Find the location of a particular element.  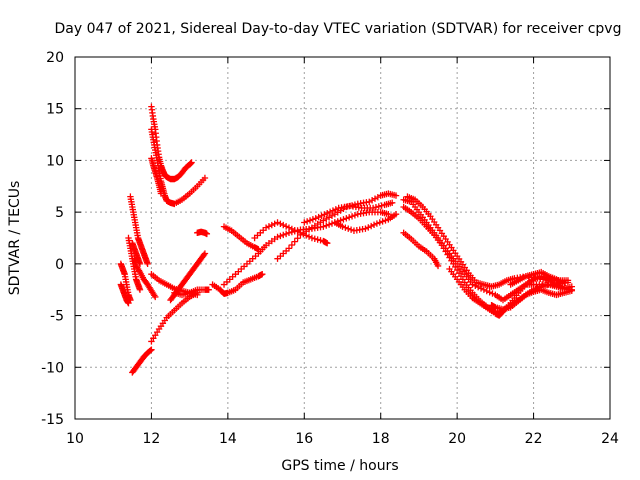

x-tick-label: 12 is located at coordinates (152, 439).